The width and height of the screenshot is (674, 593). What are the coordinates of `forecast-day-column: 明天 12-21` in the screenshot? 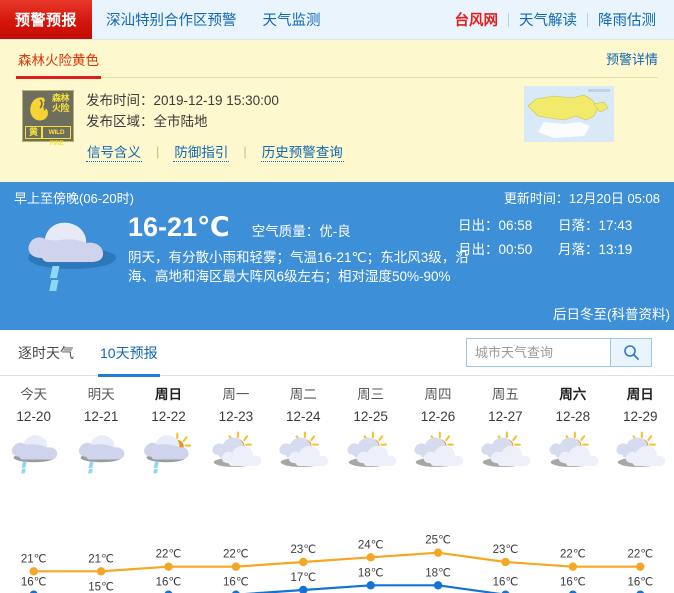 It's located at (100, 430).